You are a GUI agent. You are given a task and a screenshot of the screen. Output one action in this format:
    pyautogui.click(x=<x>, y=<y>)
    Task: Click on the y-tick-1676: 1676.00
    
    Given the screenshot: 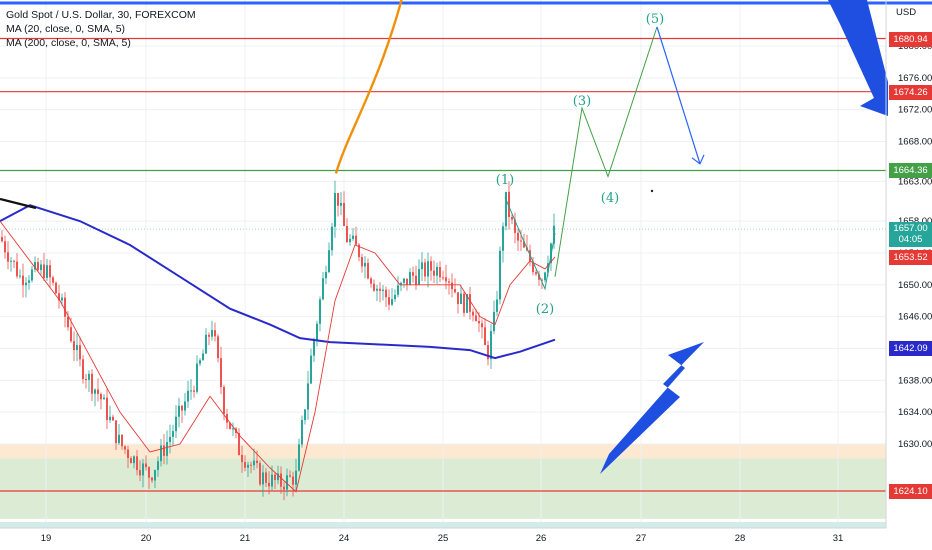 What is the action you would take?
    pyautogui.click(x=915, y=78)
    